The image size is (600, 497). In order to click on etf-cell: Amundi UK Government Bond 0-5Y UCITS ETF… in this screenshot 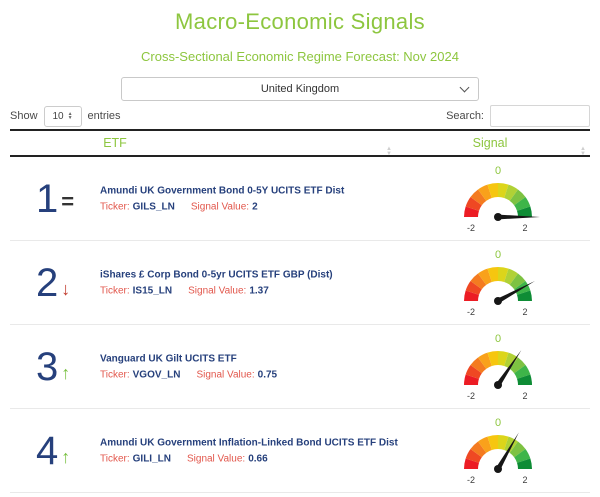, I will do `click(250, 198)`.